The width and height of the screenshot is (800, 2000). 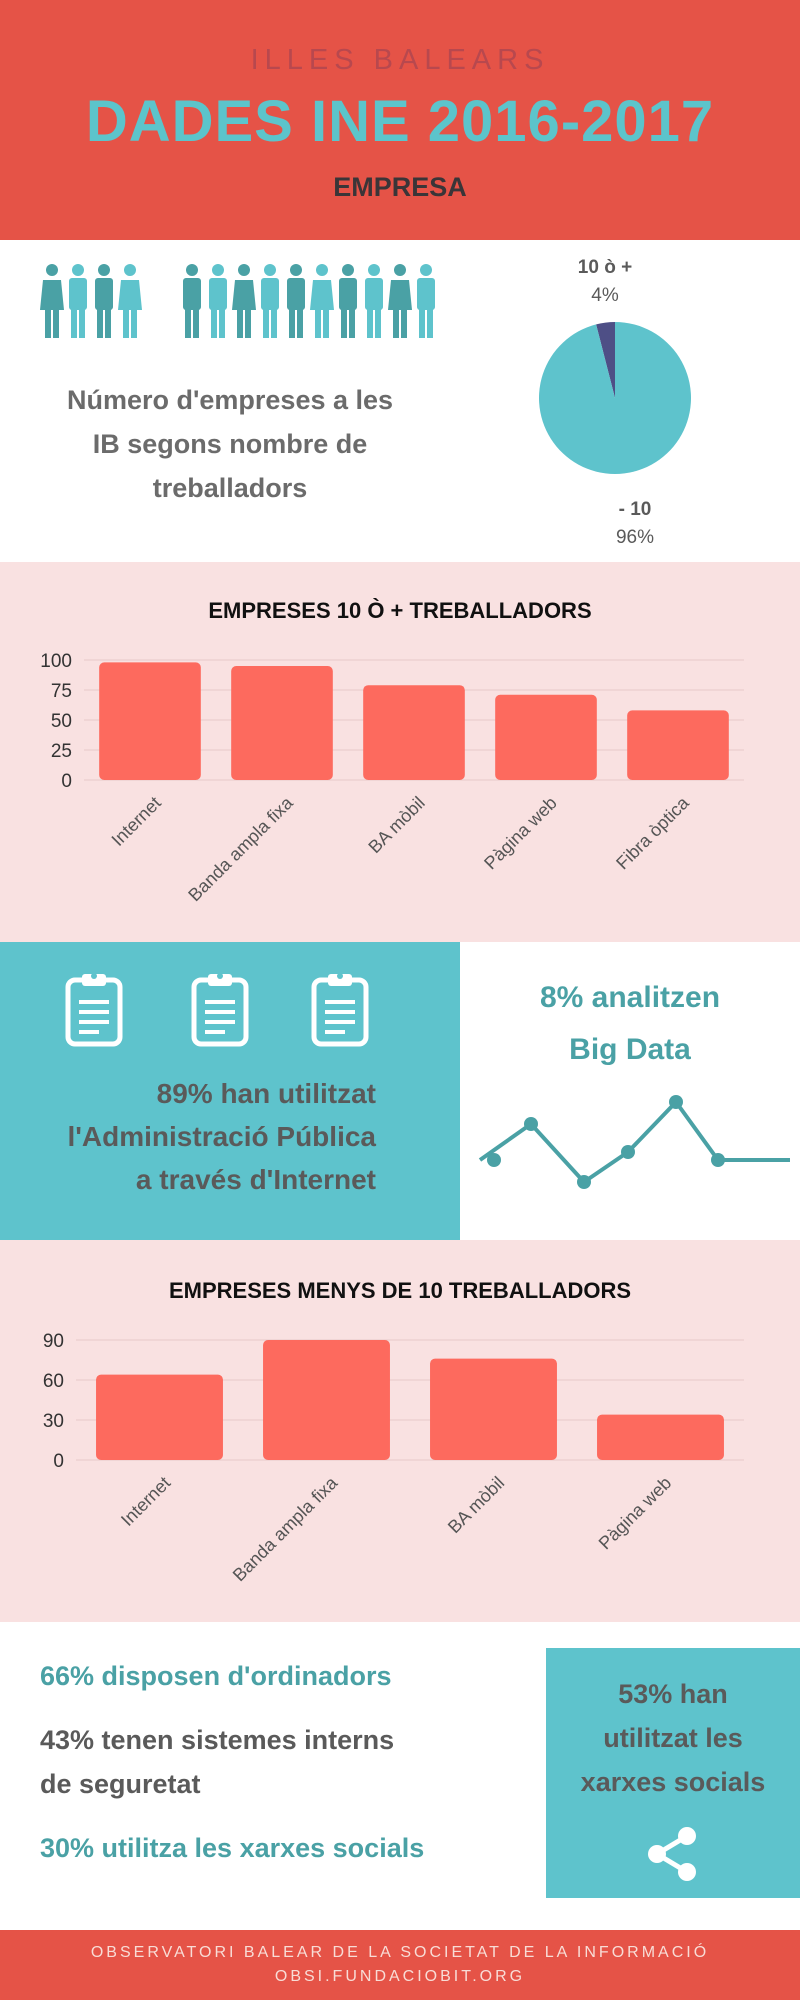 What do you see at coordinates (53, 1341) in the screenshot?
I see `y-tick-label: 90` at bounding box center [53, 1341].